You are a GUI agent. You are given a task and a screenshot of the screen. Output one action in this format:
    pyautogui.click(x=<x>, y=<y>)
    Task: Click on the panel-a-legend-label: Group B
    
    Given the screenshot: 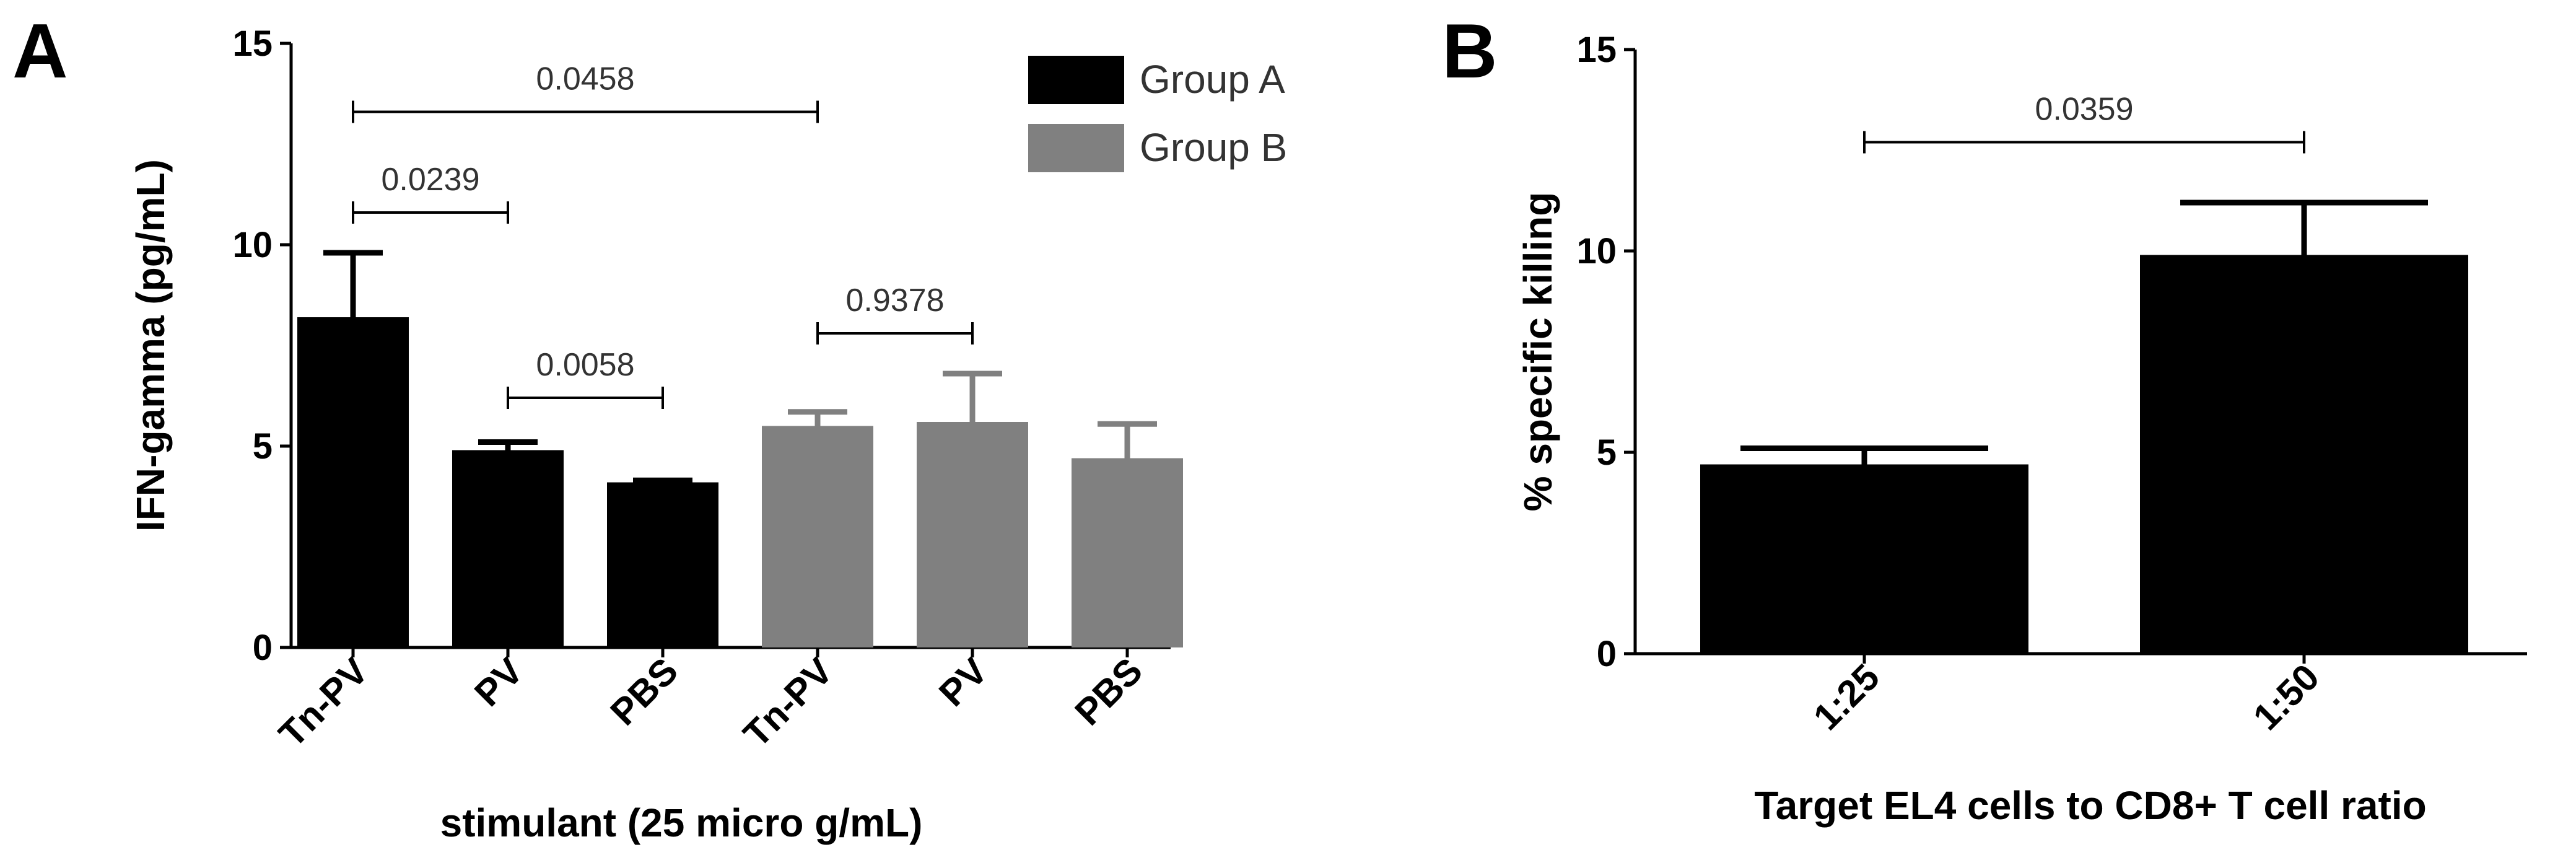 What is the action you would take?
    pyautogui.click(x=1213, y=147)
    